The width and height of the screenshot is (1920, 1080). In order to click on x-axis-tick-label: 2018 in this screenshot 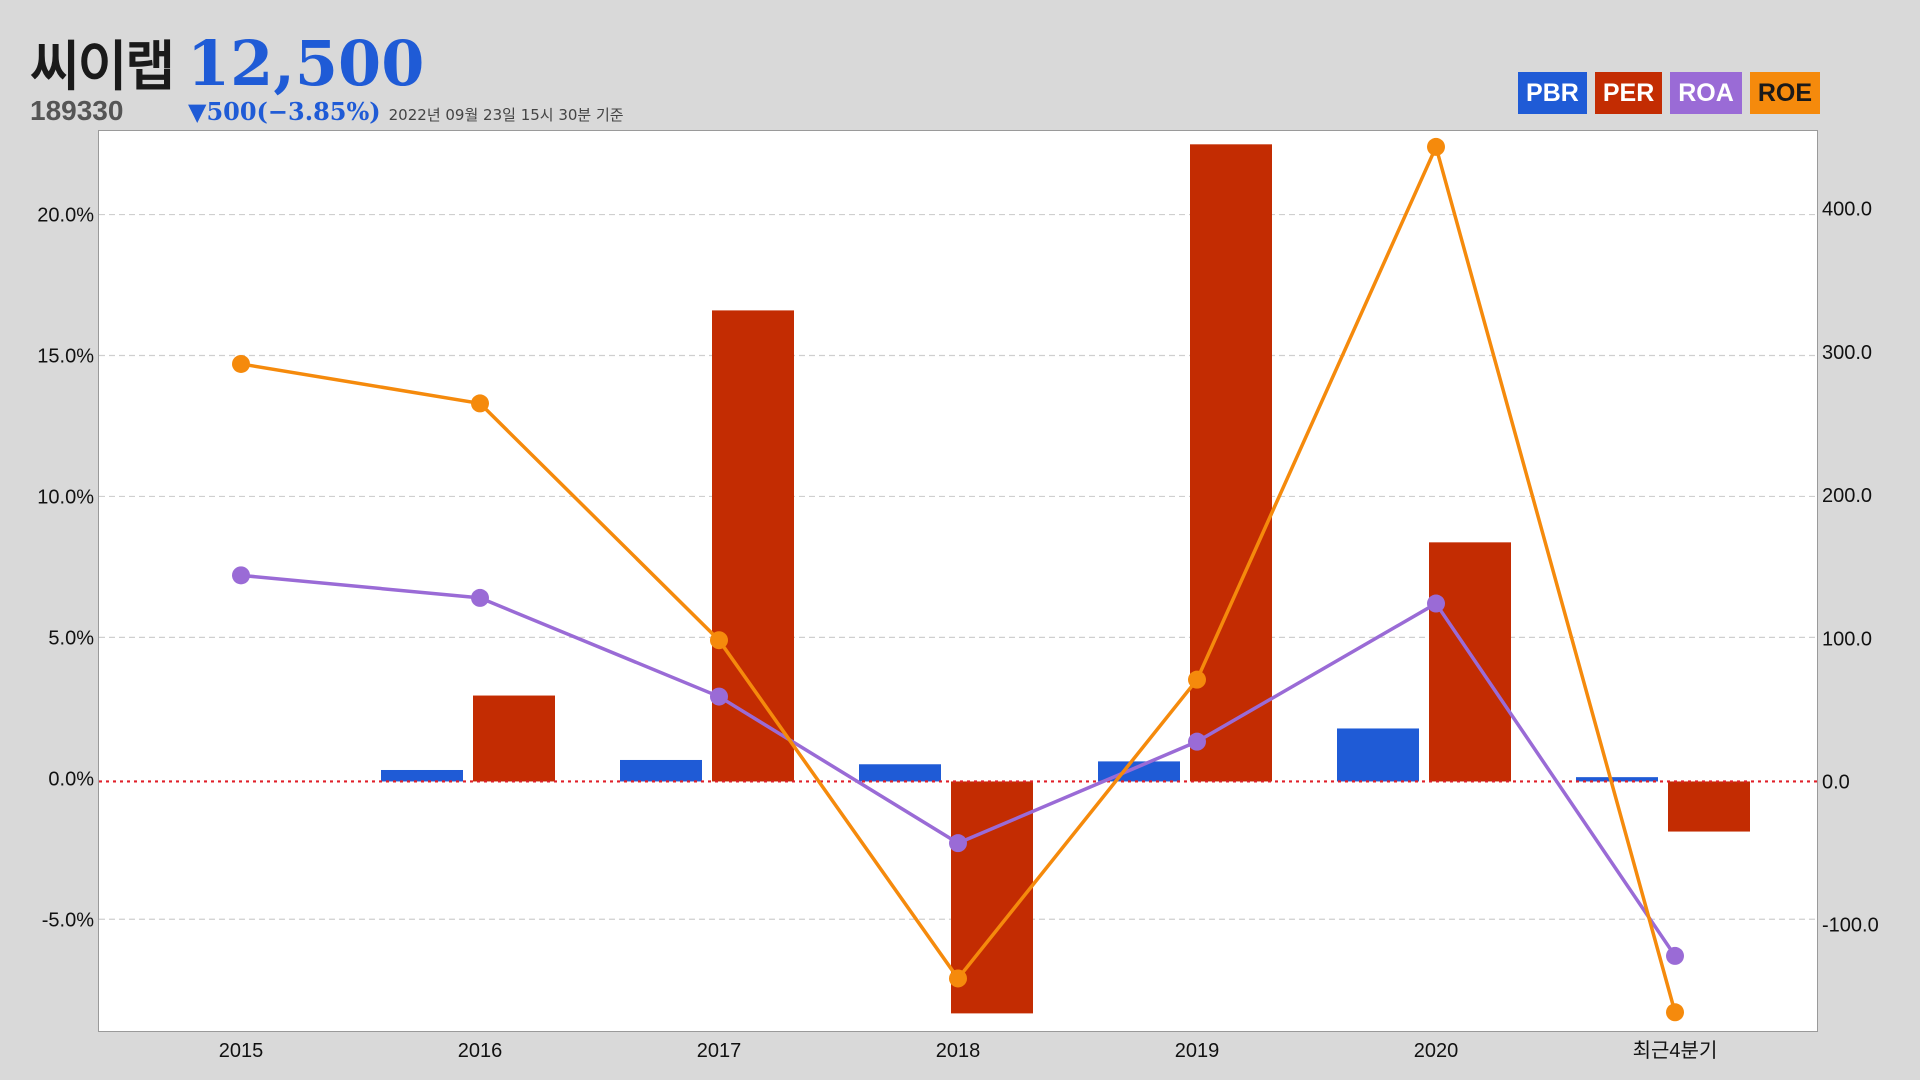, I will do `click(958, 1051)`.